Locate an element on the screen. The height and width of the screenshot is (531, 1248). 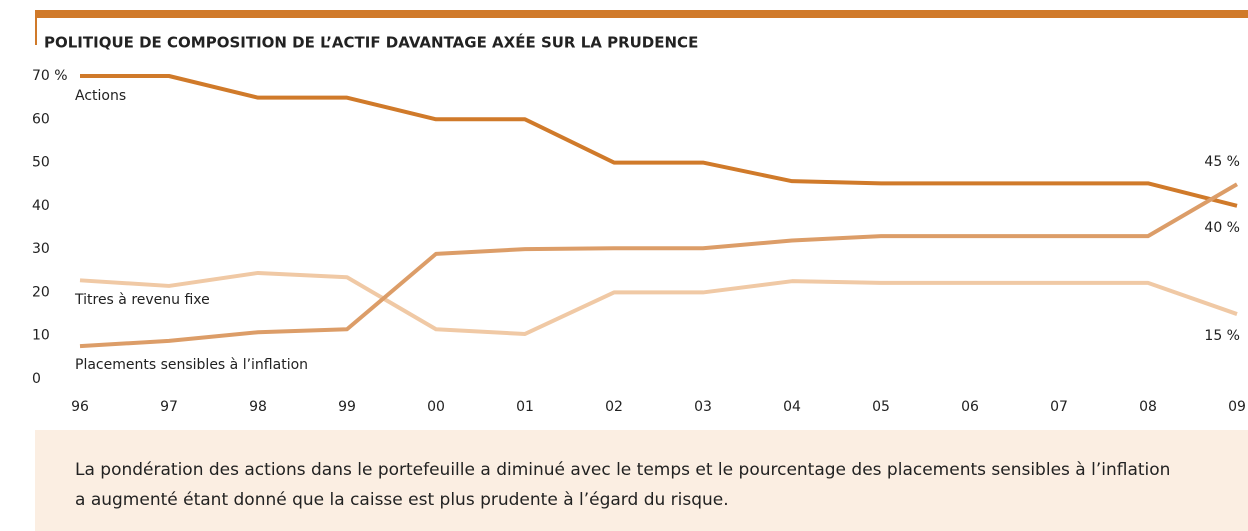
series-line is located at coordinates (658, 303).